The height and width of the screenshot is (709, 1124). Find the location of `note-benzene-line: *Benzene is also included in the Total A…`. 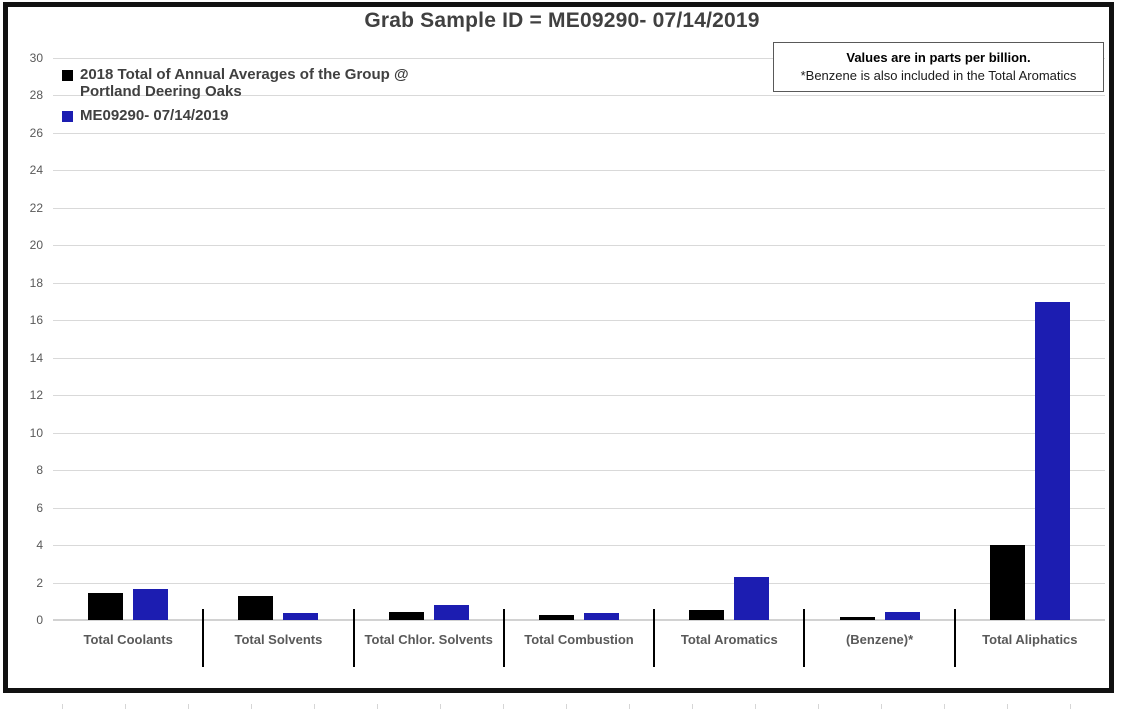

note-benzene-line: *Benzene is also included in the Total A… is located at coordinates (938, 75).